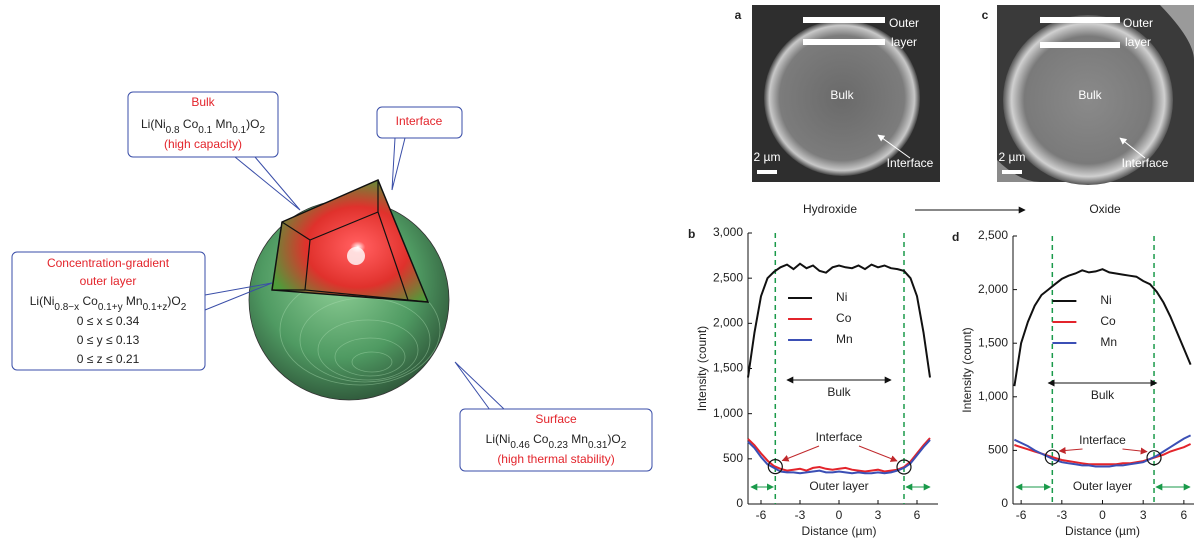 This screenshot has height=540, width=1194. Describe the element at coordinates (728, 232) in the screenshot. I see `y-tick-label: 3,000` at that location.